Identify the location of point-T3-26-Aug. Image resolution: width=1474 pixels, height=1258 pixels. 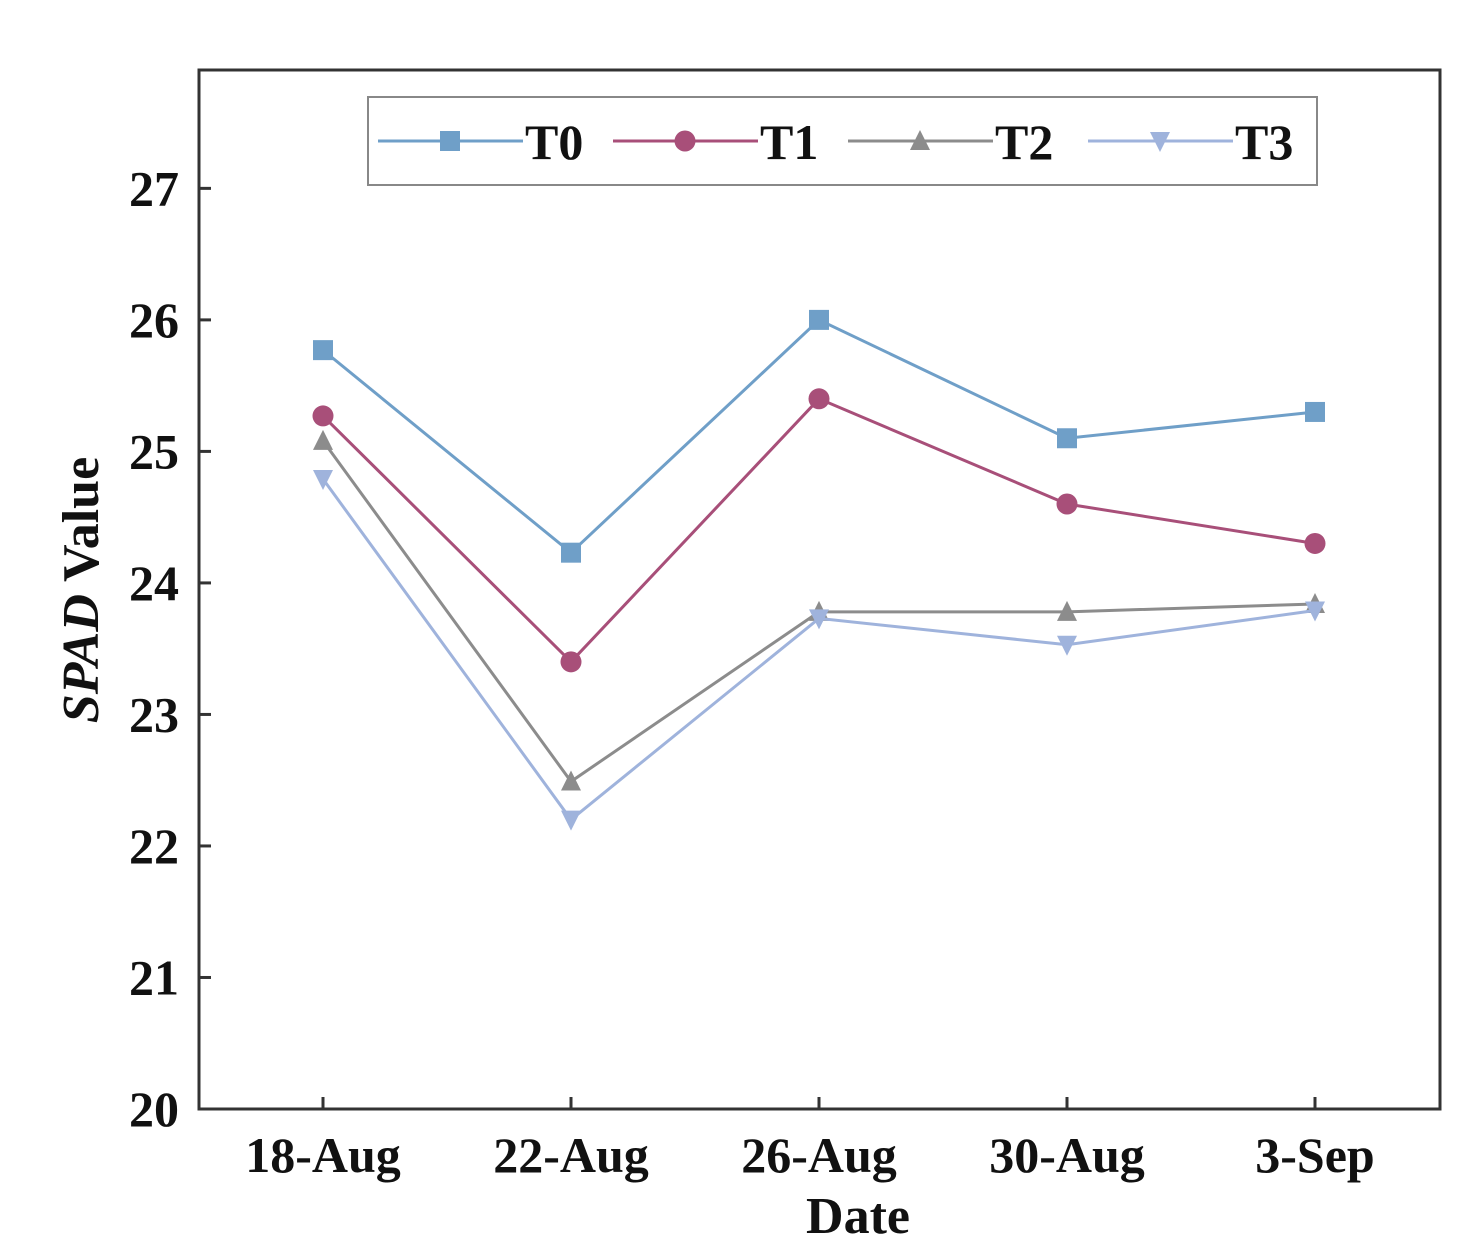
(819, 619).